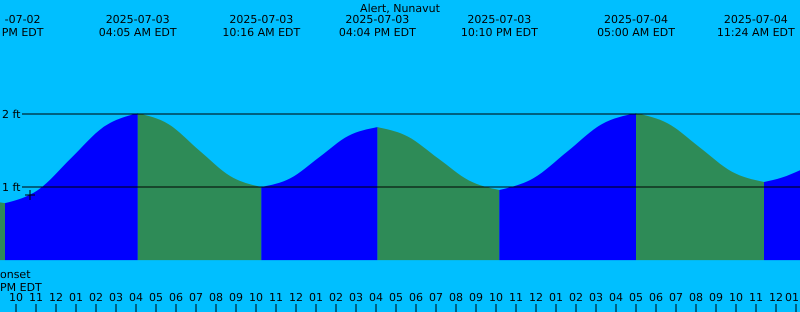 Image resolution: width=800 pixels, height=312 pixels. Describe the element at coordinates (137, 26) in the screenshot. I see `annotation: 2025-07-03 04:05 AM EDT` at that location.